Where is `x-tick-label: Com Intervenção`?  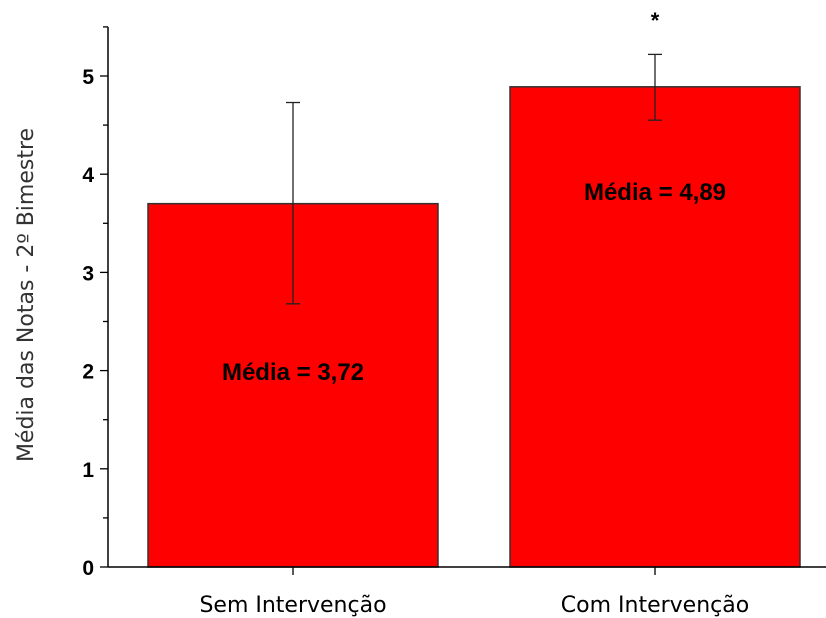 x-tick-label: Com Intervenção is located at coordinates (655, 605).